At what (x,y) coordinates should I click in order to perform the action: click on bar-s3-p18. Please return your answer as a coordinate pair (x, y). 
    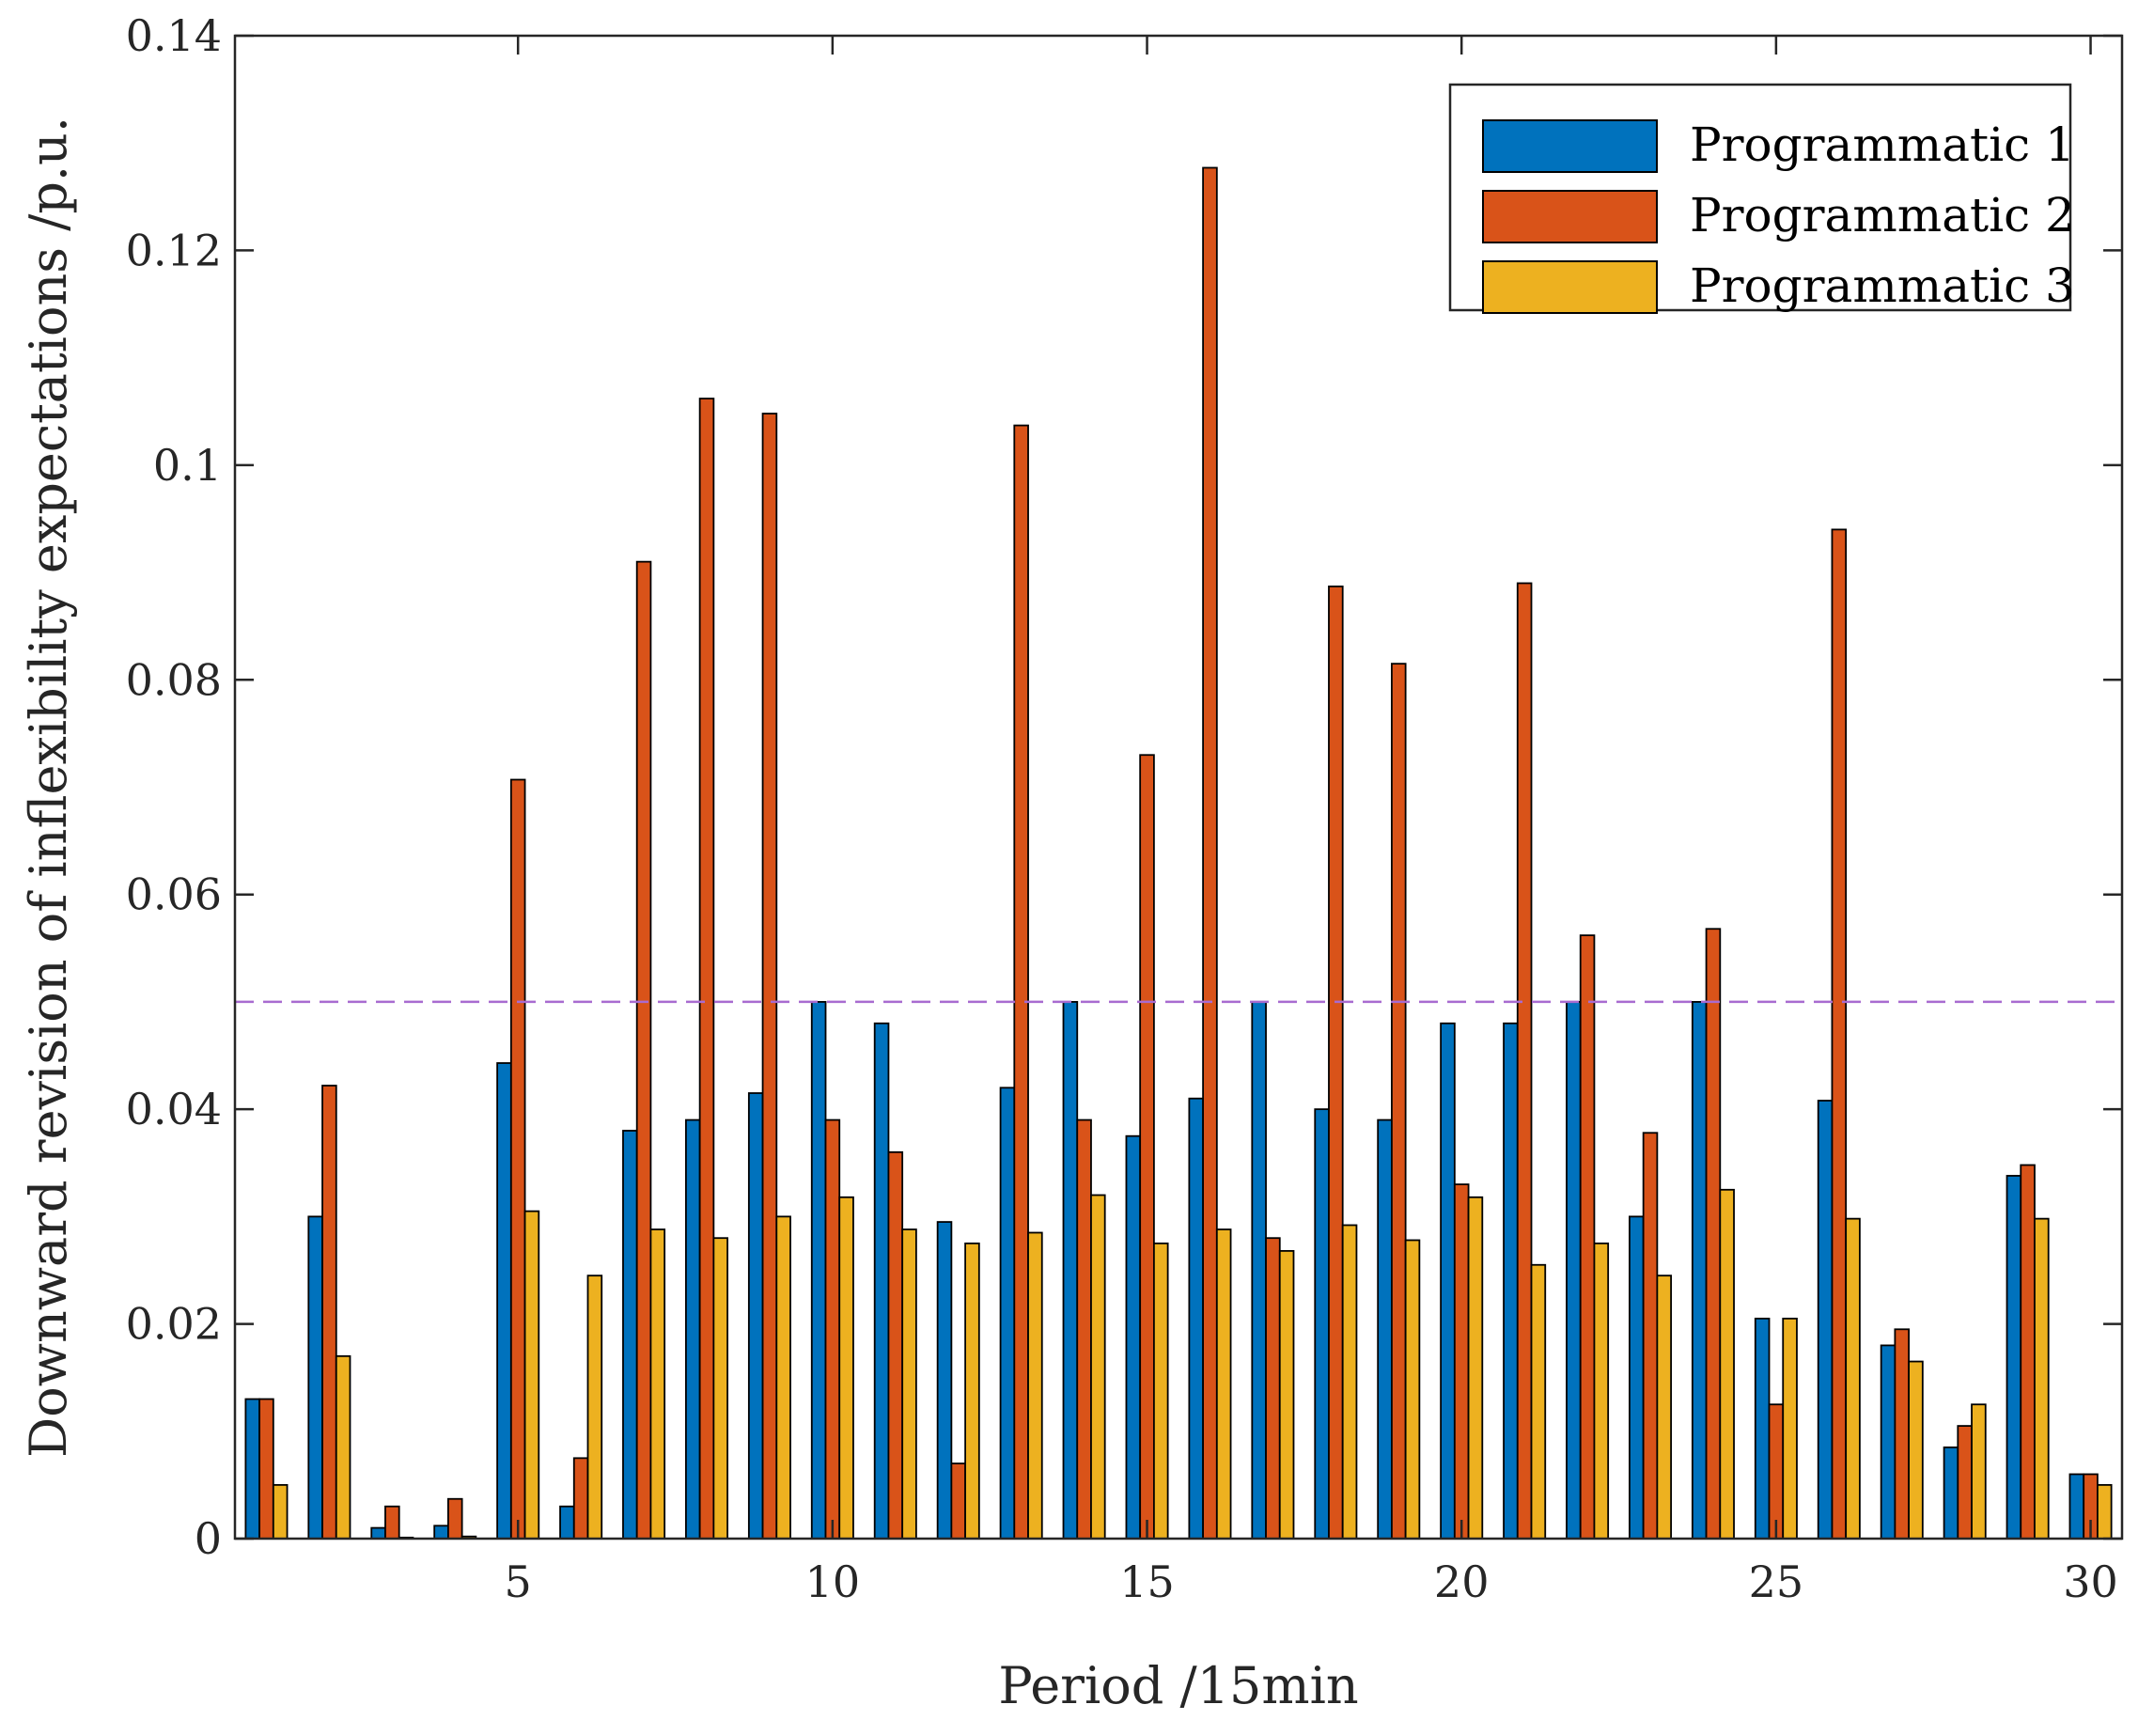
    Looking at the image, I should click on (1349, 1382).